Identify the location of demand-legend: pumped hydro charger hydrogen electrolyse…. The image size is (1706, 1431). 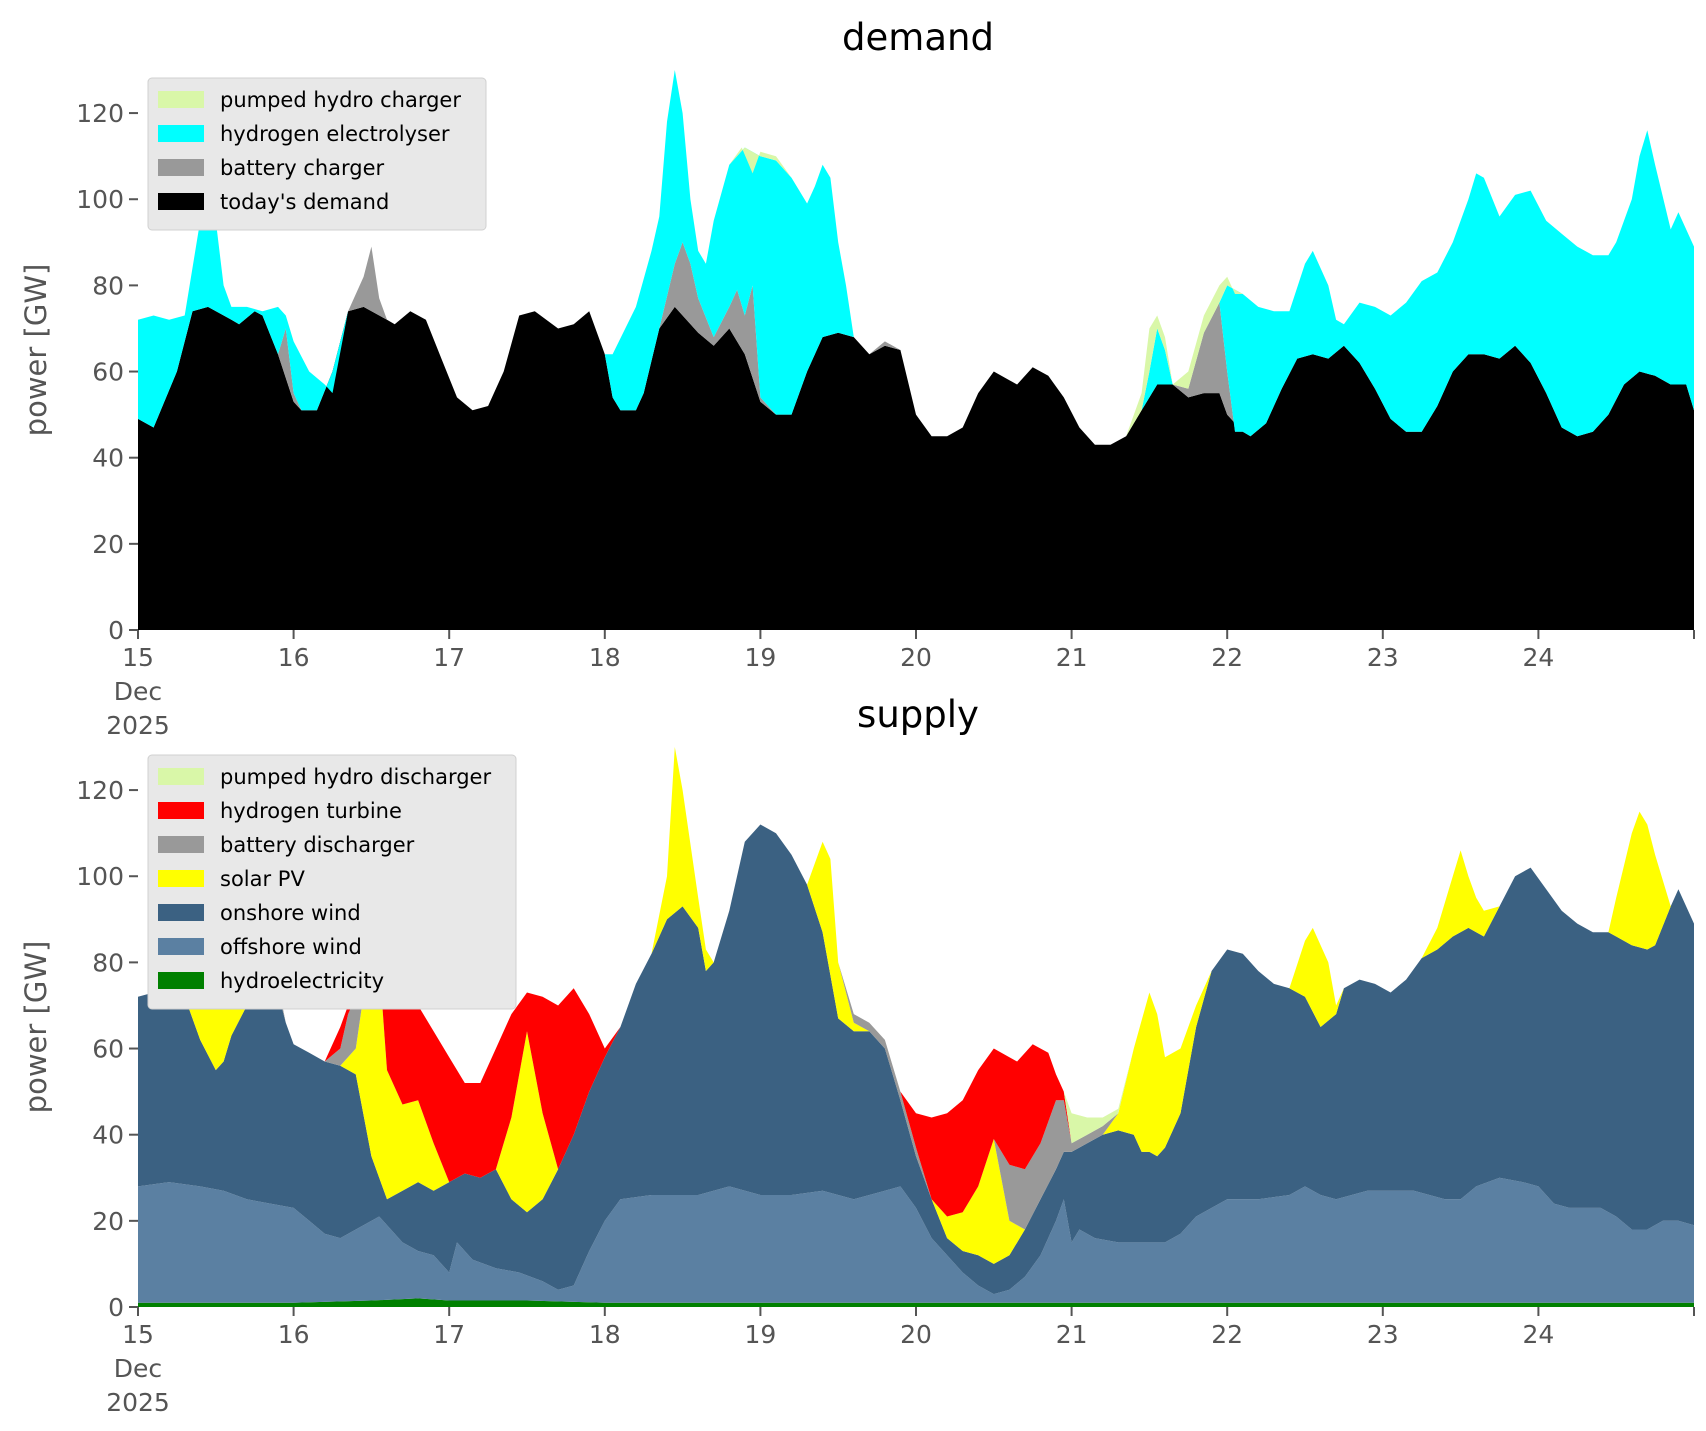
(317, 154).